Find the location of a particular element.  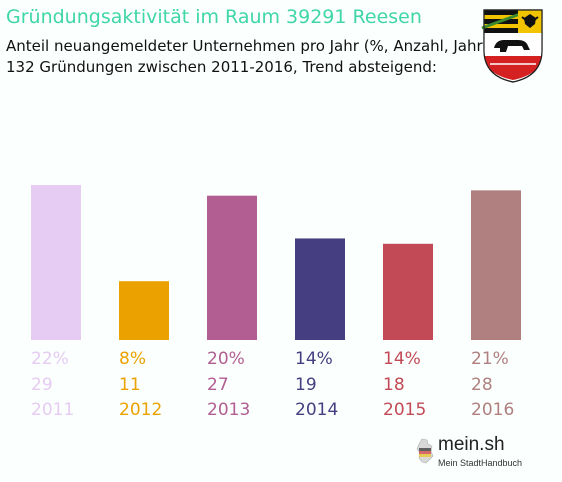

bar-2013 is located at coordinates (232, 267).